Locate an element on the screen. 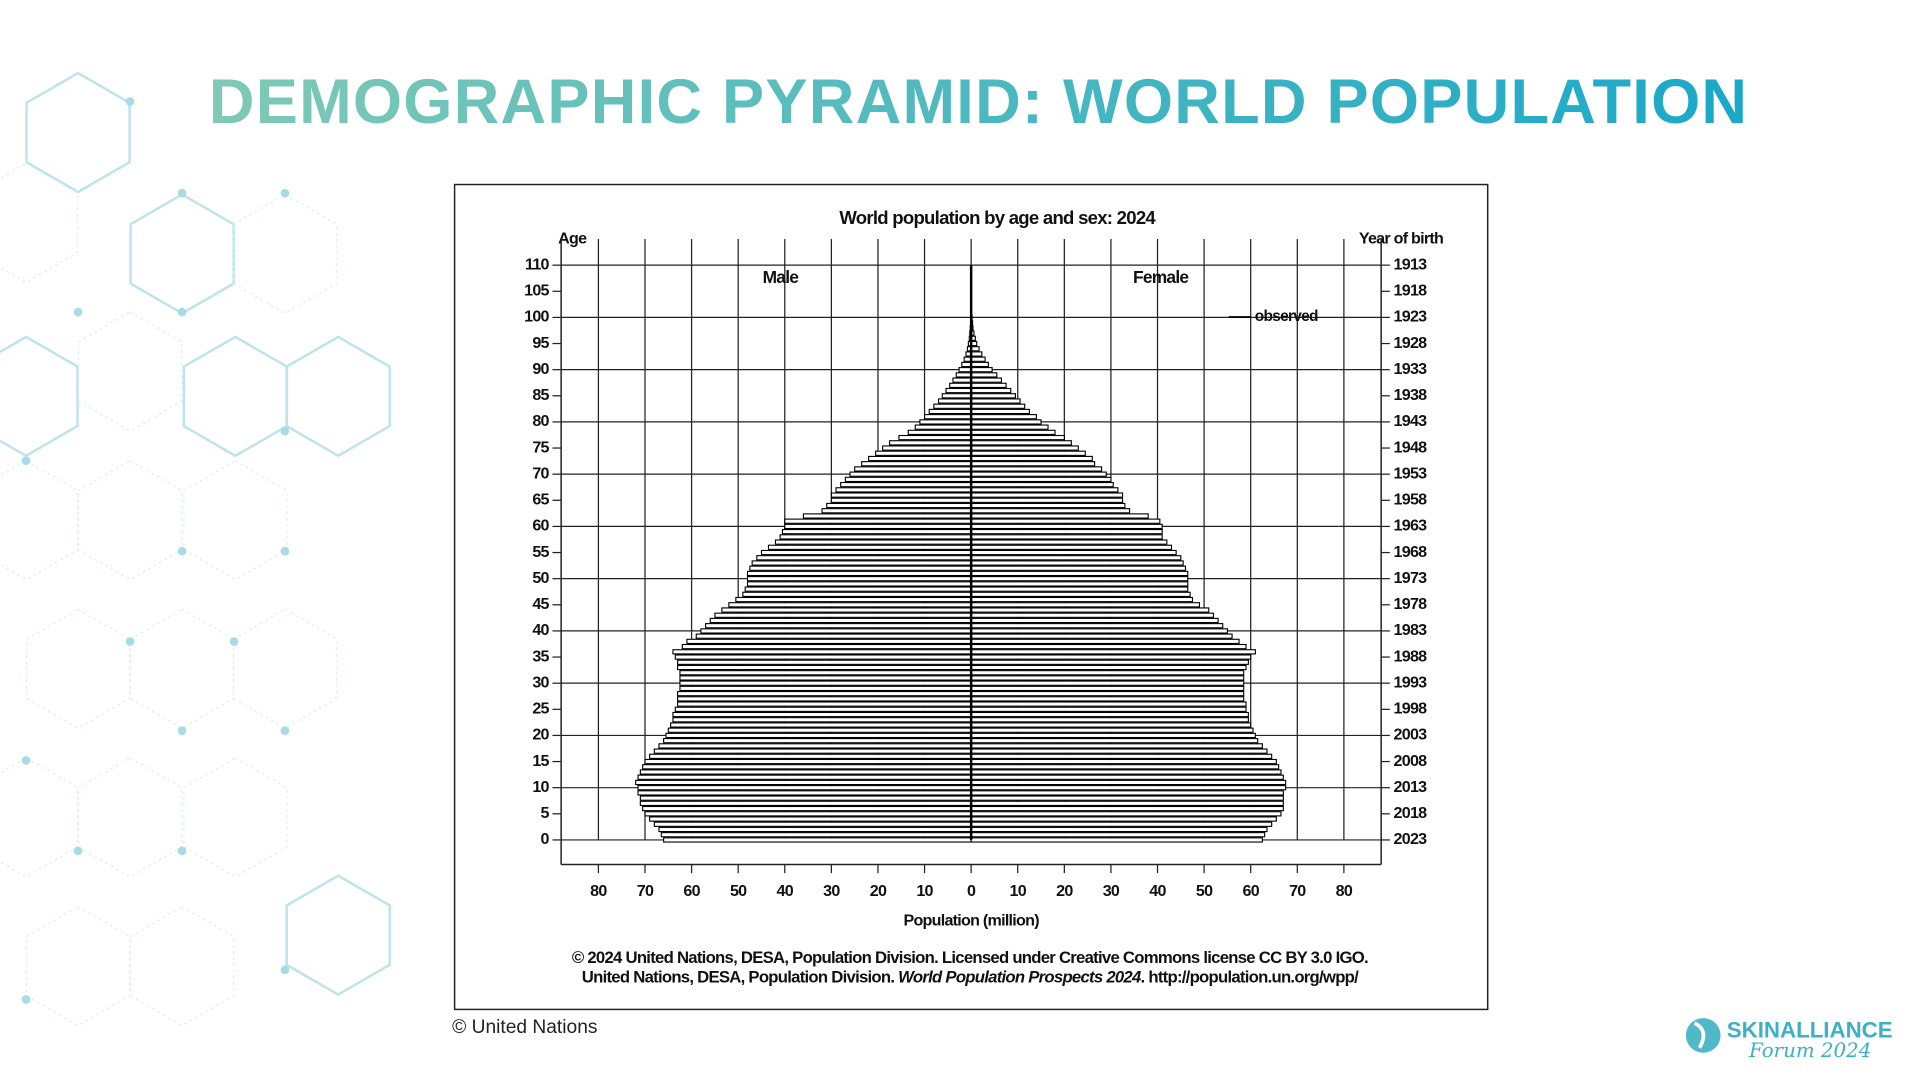  y-tick-label: 70 is located at coordinates (540, 473).